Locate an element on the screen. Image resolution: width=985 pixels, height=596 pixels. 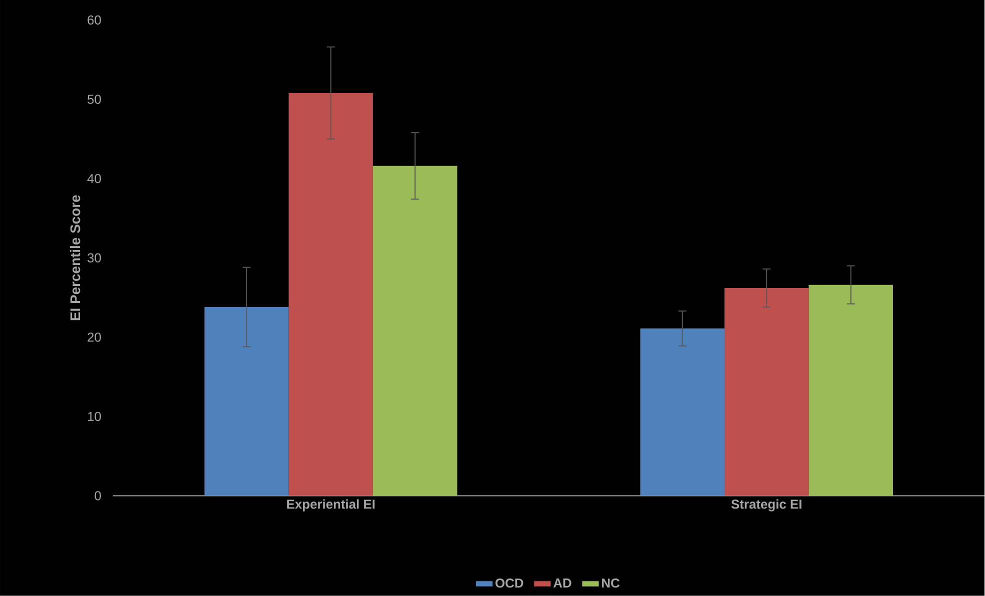
legend-label: AD is located at coordinates (562, 583).